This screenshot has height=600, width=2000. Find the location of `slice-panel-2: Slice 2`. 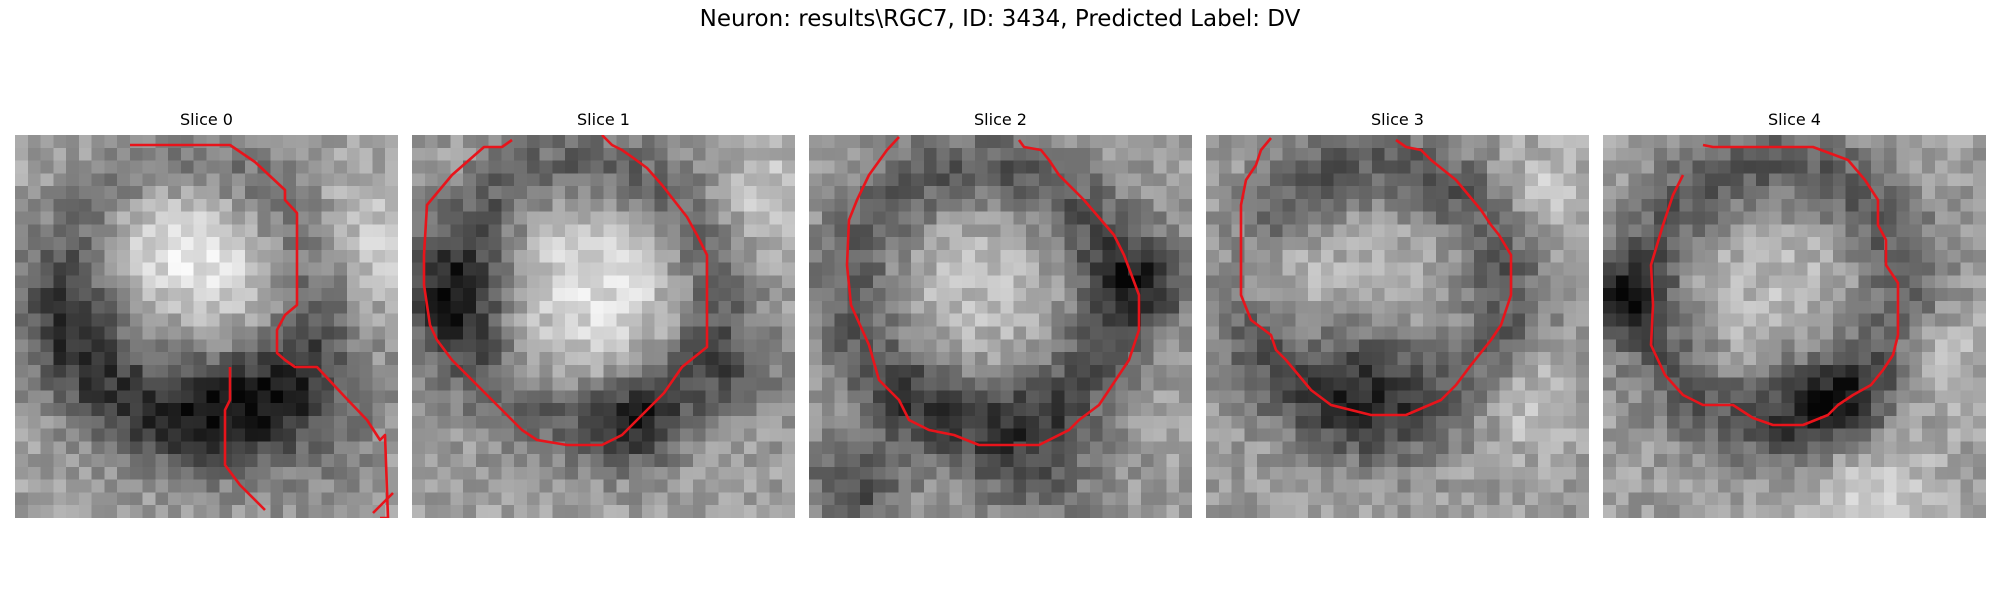

slice-panel-2: Slice 2 is located at coordinates (1000, 313).